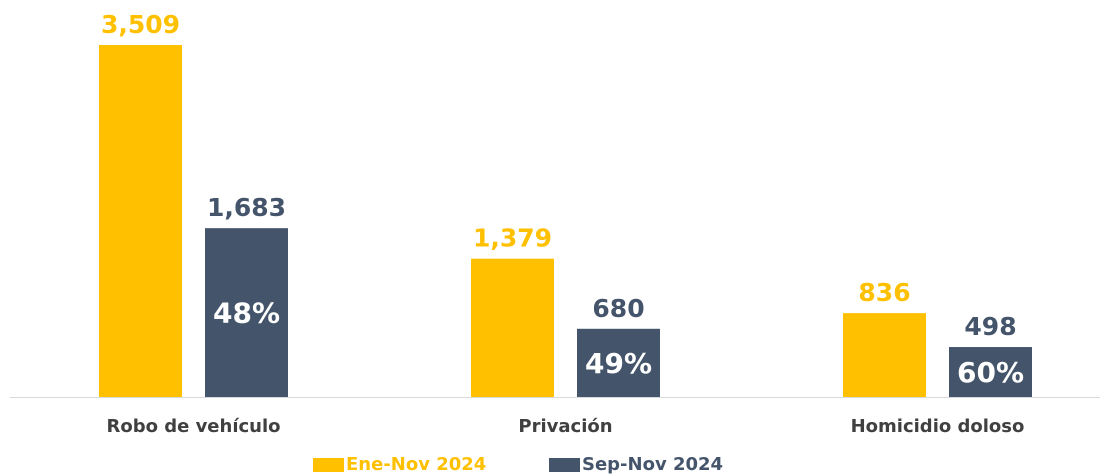 This screenshot has height=475, width=1112. I want to click on share-label: 49%, so click(618, 363).